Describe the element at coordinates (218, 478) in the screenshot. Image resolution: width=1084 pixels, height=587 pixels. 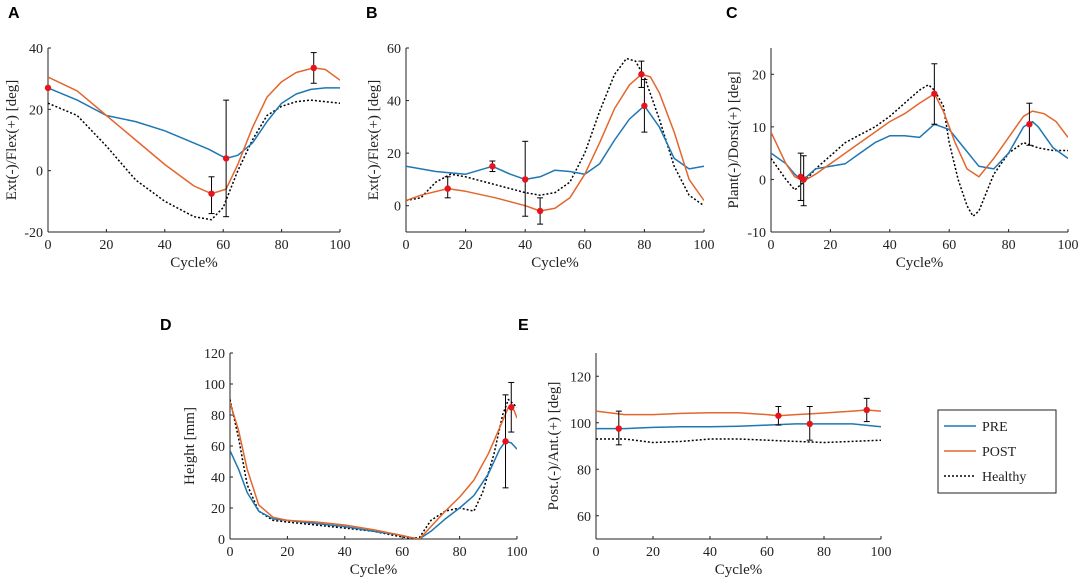
I see `panel-d-ytick-label: 40` at that location.